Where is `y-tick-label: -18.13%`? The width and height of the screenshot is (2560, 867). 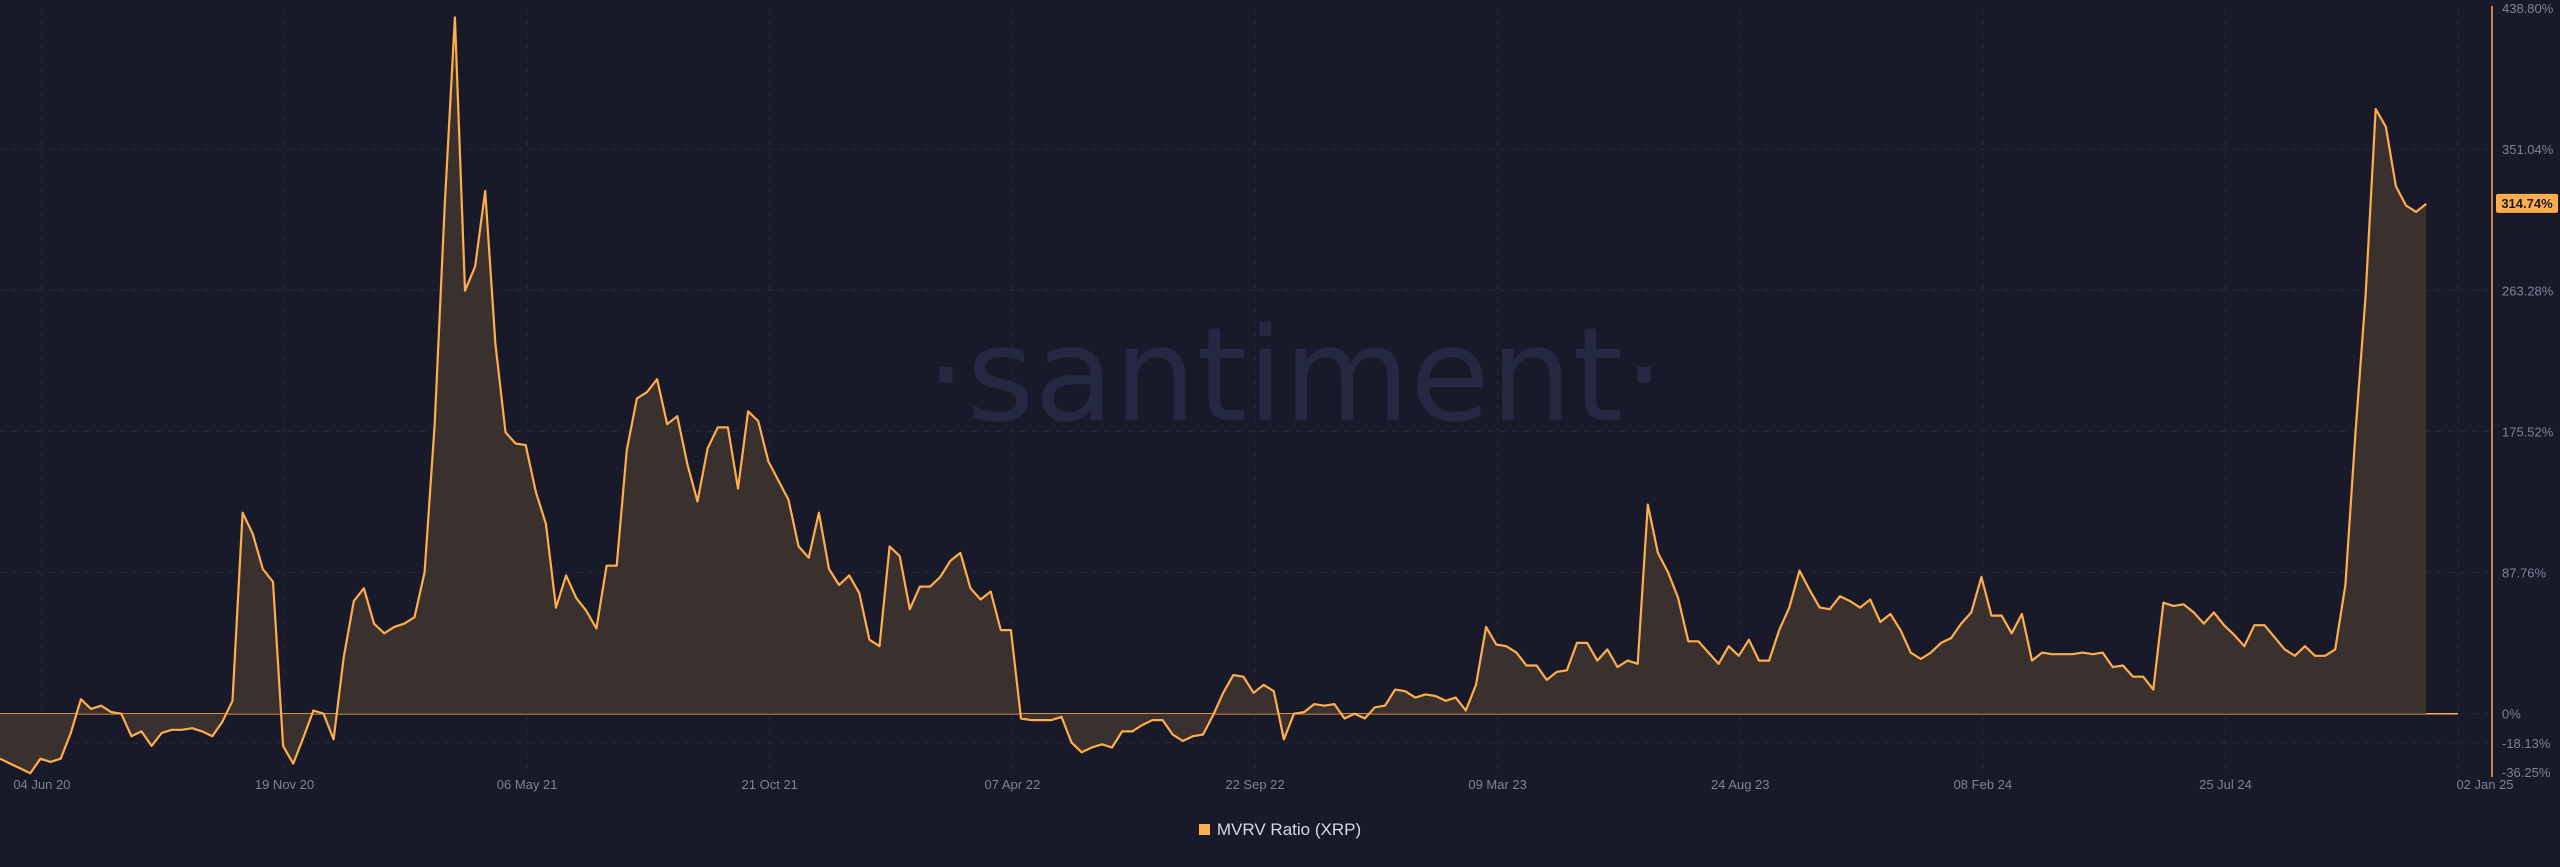 y-tick-label: -18.13% is located at coordinates (2526, 743).